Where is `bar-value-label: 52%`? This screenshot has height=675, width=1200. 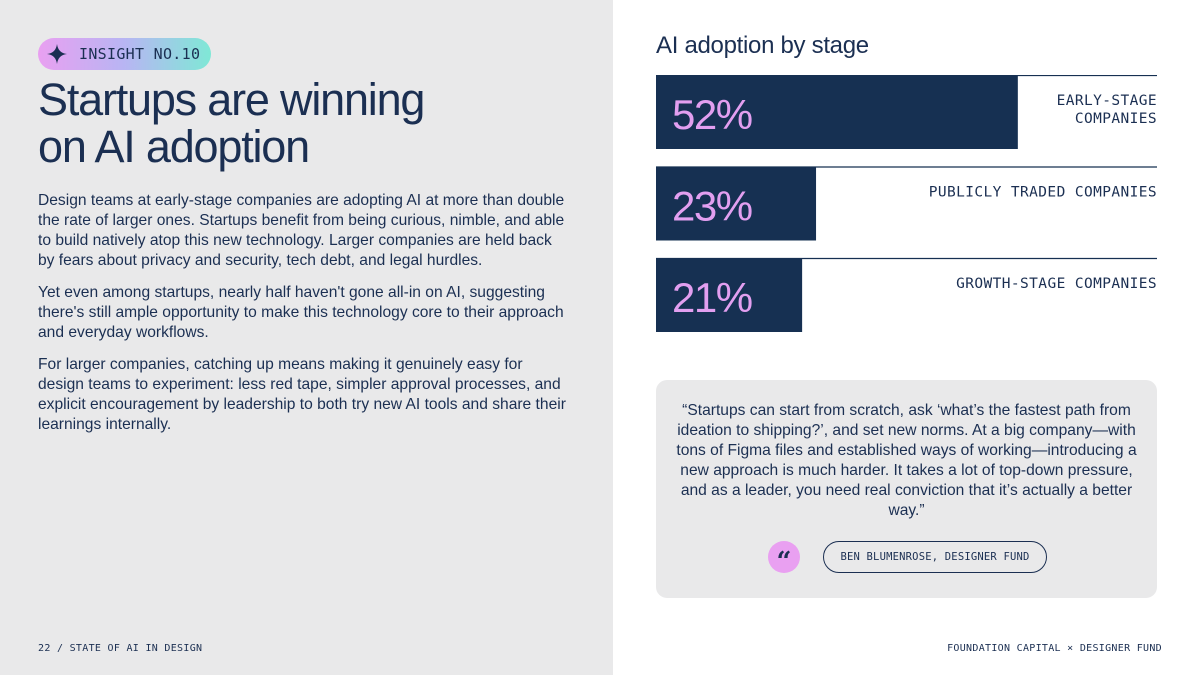
bar-value-label: 52% is located at coordinates (712, 114).